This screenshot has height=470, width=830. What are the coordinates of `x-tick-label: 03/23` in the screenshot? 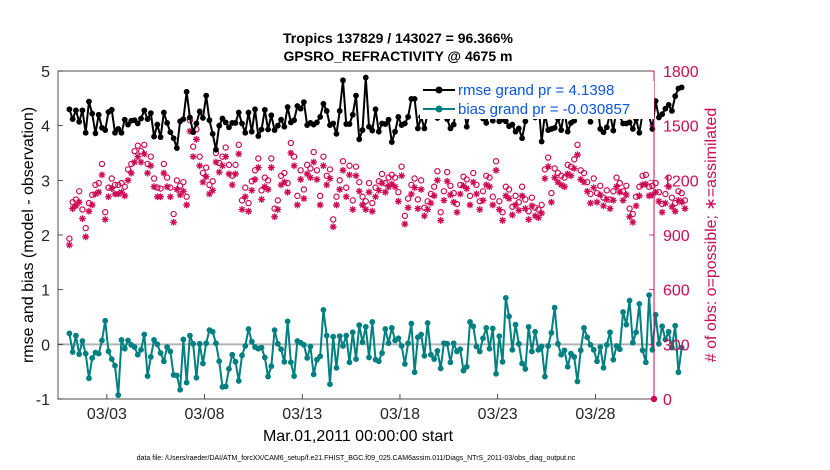 It's located at (498, 414).